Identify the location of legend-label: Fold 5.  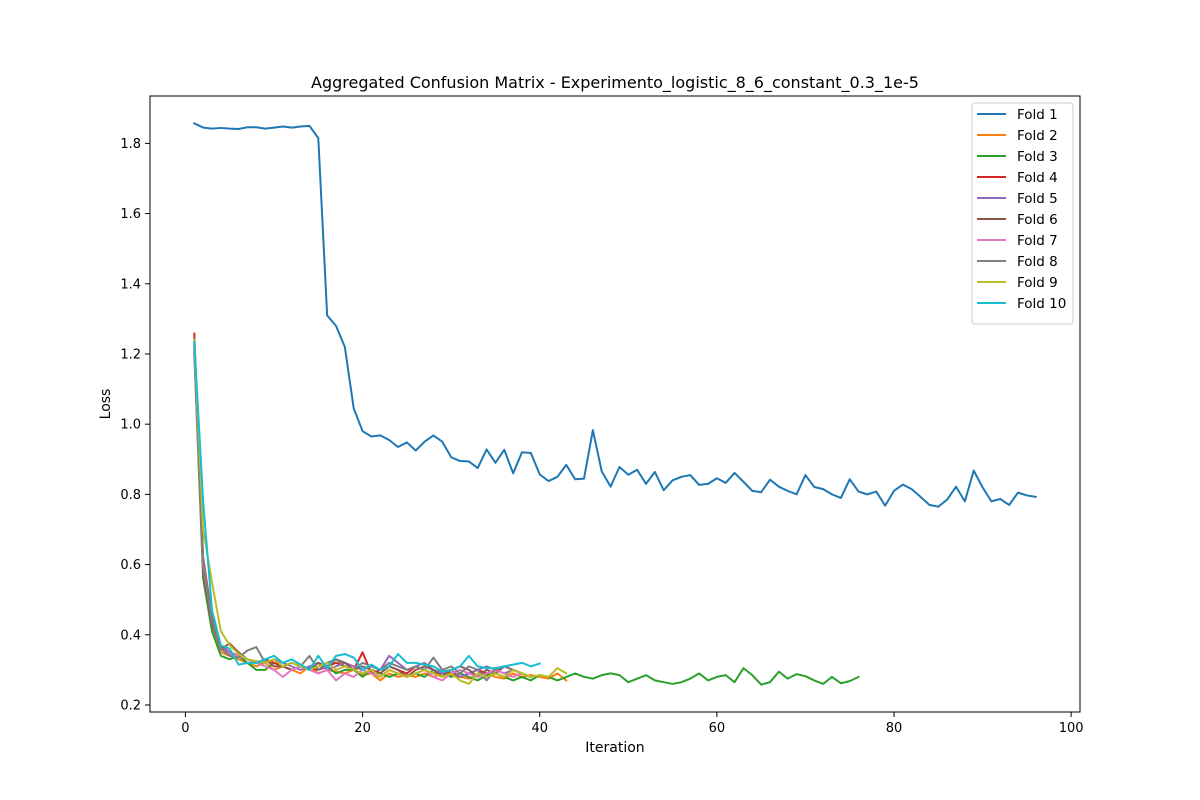
(1037, 199).